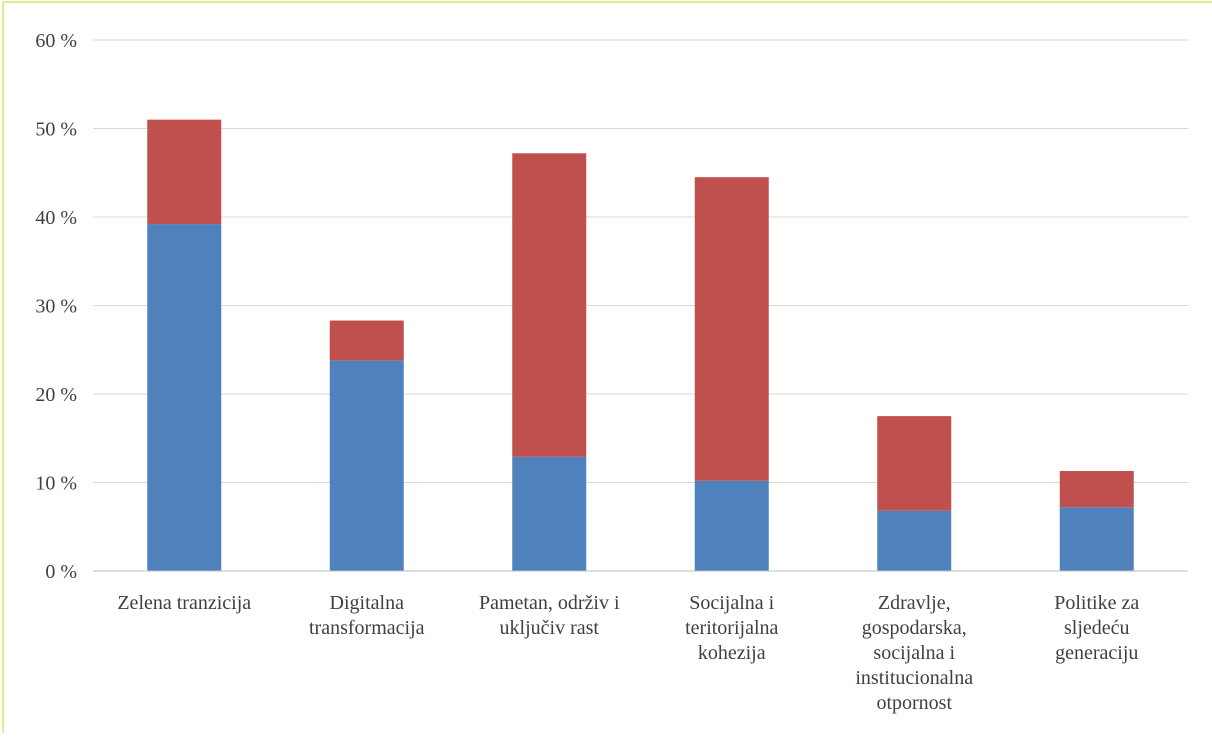 The height and width of the screenshot is (738, 1212). Describe the element at coordinates (914, 703) in the screenshot. I see `x-category-label-line: otpornost` at that location.